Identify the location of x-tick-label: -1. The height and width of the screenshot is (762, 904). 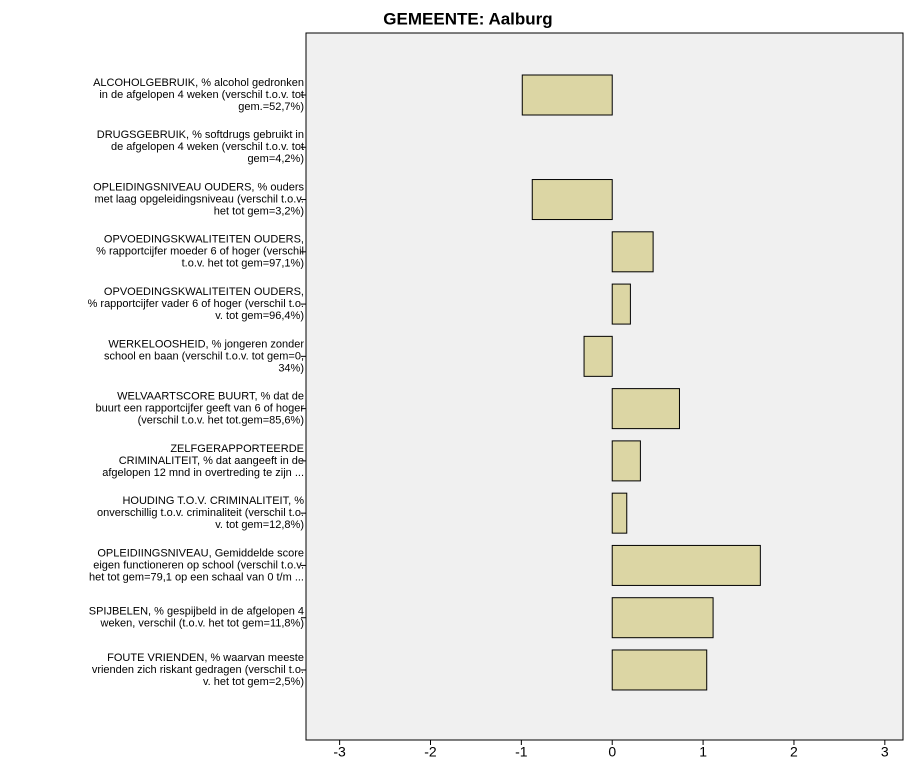
(521, 752).